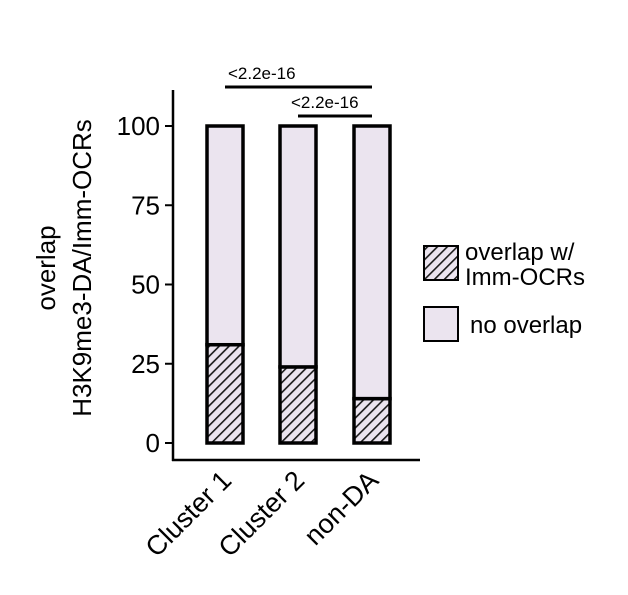  Describe the element at coordinates (525, 277) in the screenshot. I see `legend-label-overlap-line-2: Imm-OCRs` at that location.